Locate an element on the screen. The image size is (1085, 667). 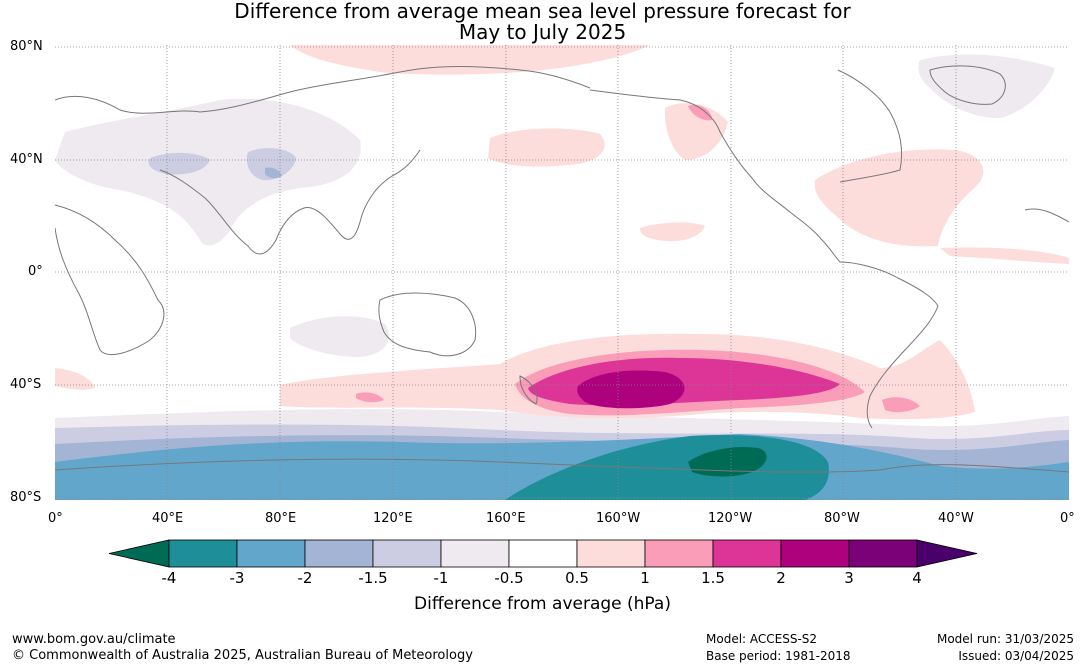
band-plus-0.5-sw is located at coordinates (75, 379).